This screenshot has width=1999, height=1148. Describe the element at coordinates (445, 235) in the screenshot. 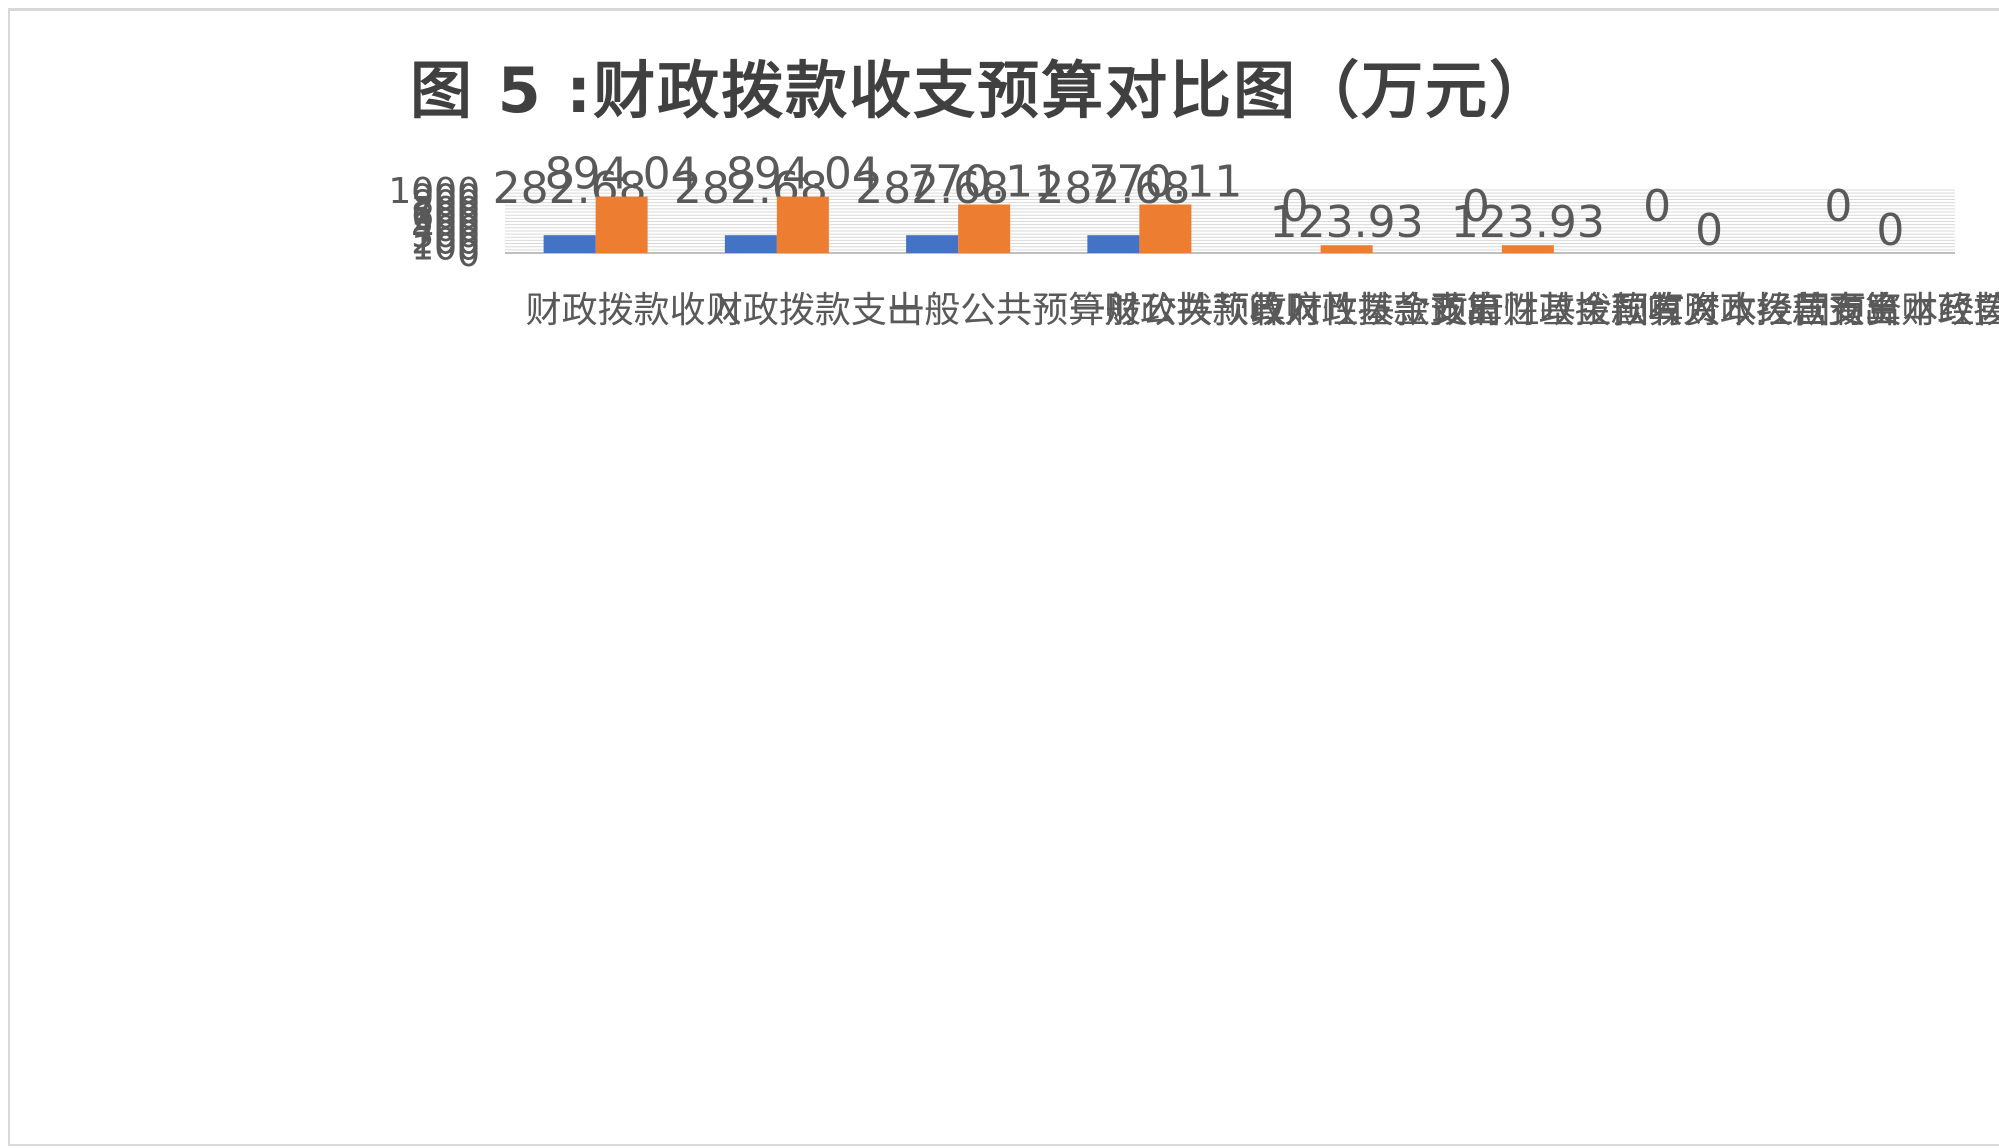

I see `y-tick-label: 300` at that location.